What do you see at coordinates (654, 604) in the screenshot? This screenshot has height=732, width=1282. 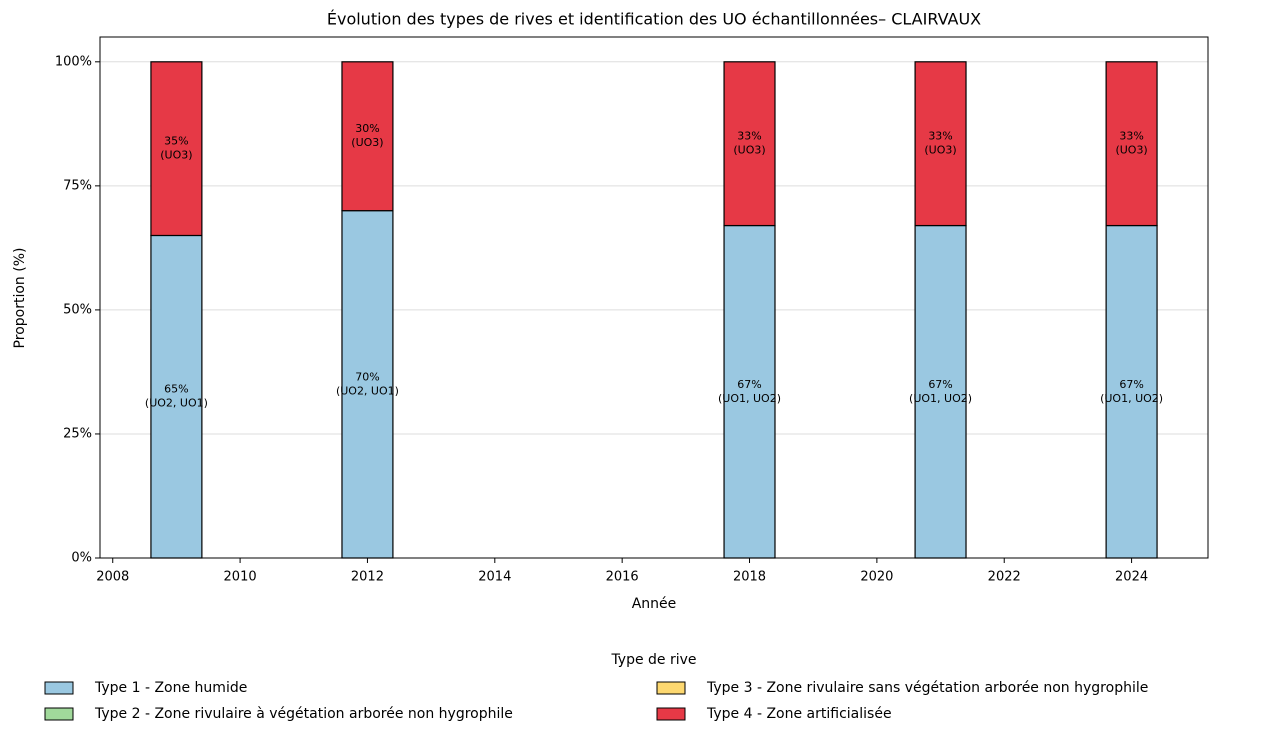 I see `x-axis-label: Année` at bounding box center [654, 604].